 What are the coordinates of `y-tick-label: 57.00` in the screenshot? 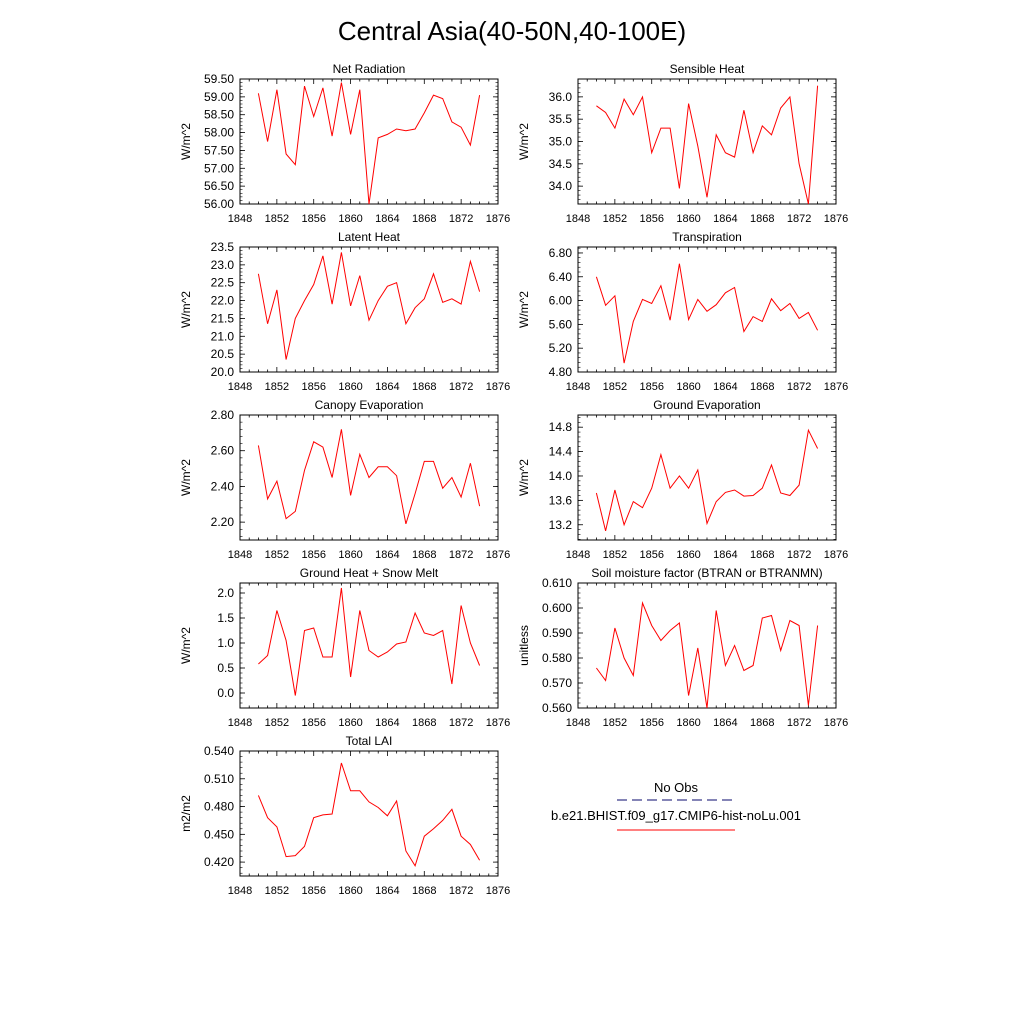 It's located at (219, 168).